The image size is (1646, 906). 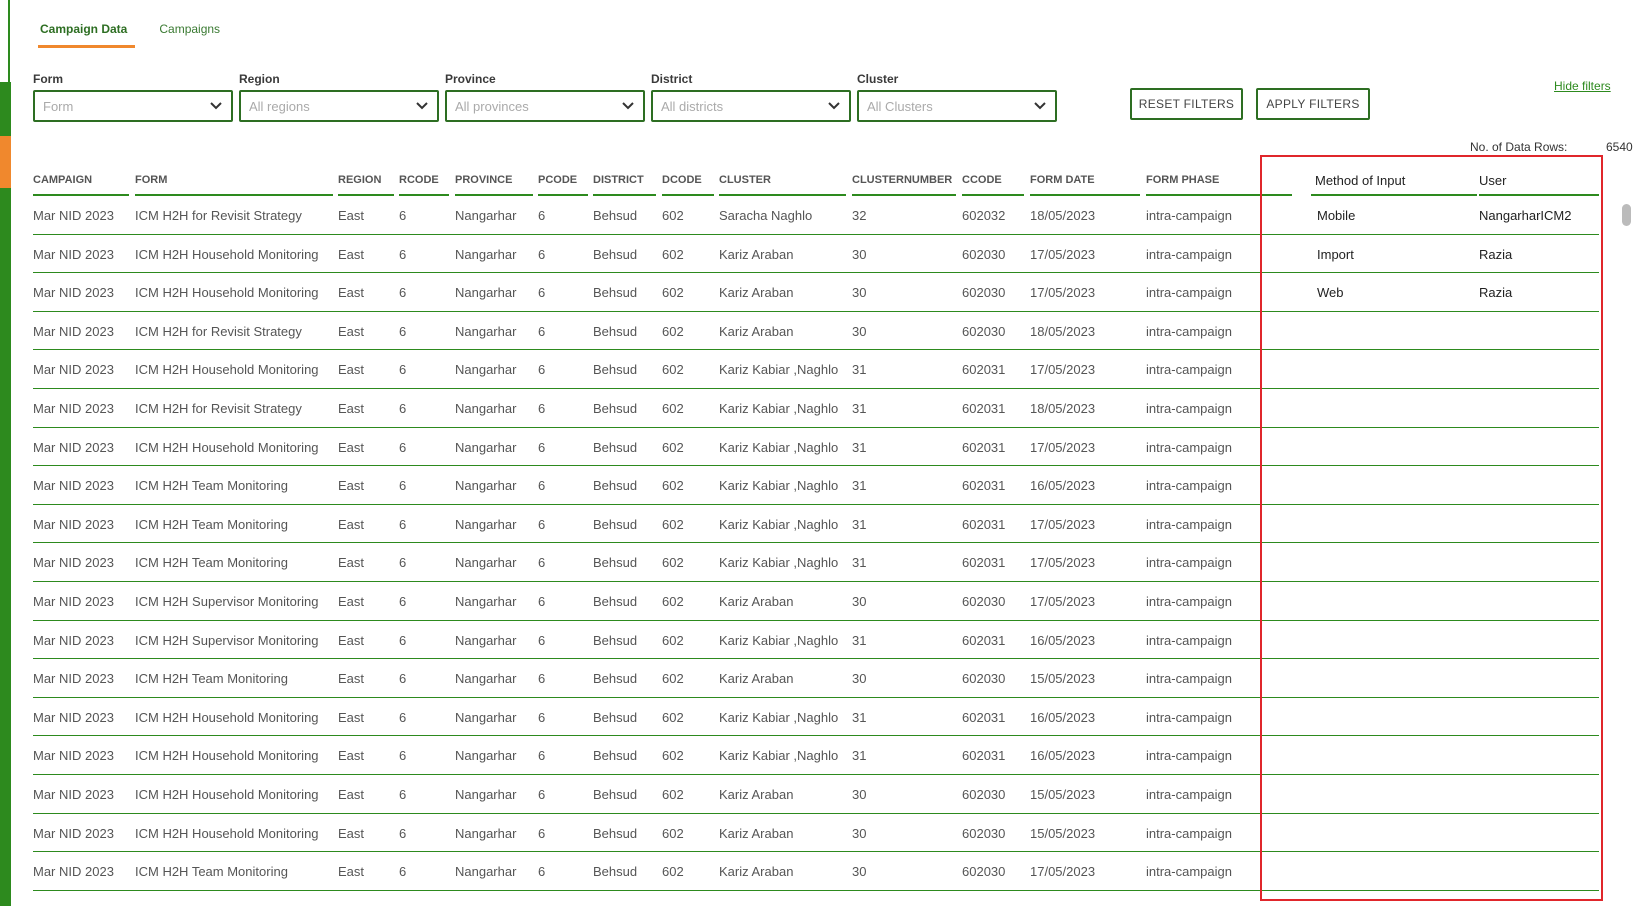 What do you see at coordinates (904, 178) in the screenshot?
I see `column-header-clusternumber: CLUSTERNUMBER` at bounding box center [904, 178].